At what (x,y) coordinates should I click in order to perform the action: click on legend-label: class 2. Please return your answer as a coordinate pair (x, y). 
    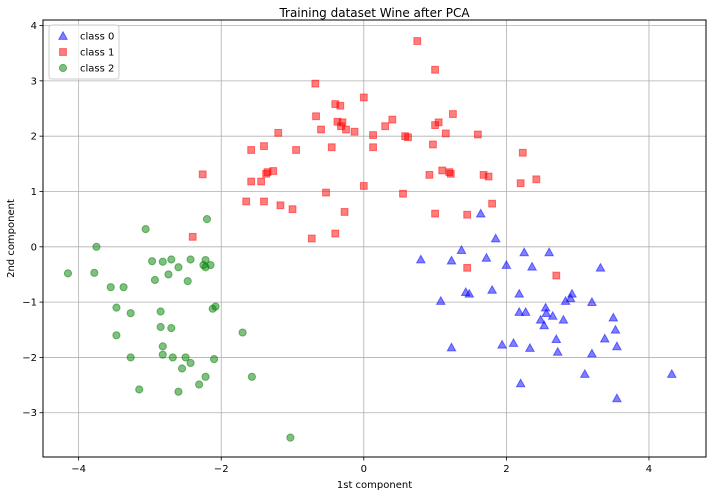
    Looking at the image, I should click on (97, 69).